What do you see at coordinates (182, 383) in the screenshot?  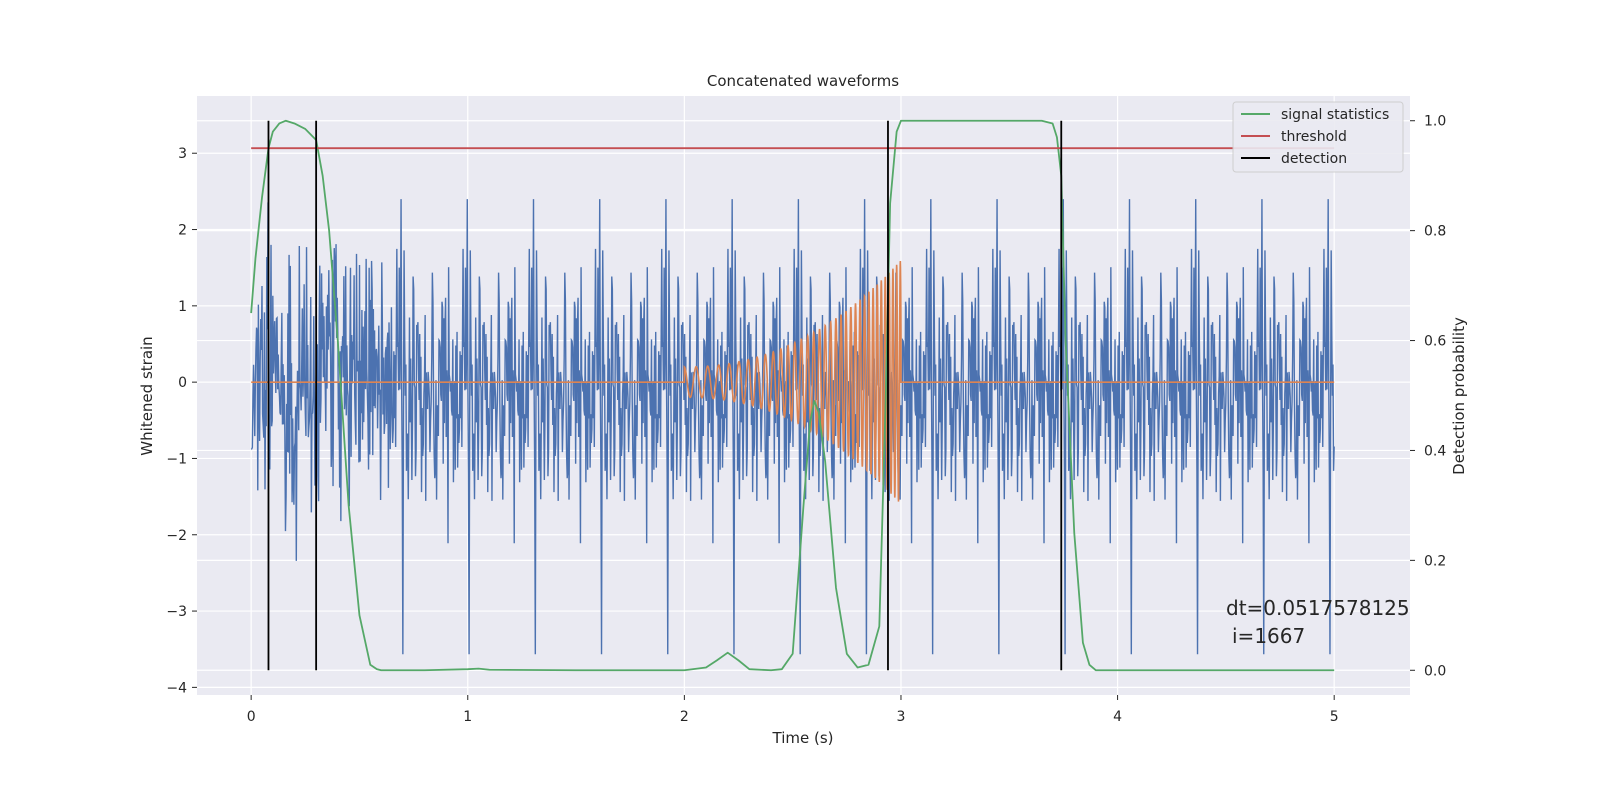 I see `y-tick-label: 0` at bounding box center [182, 383].